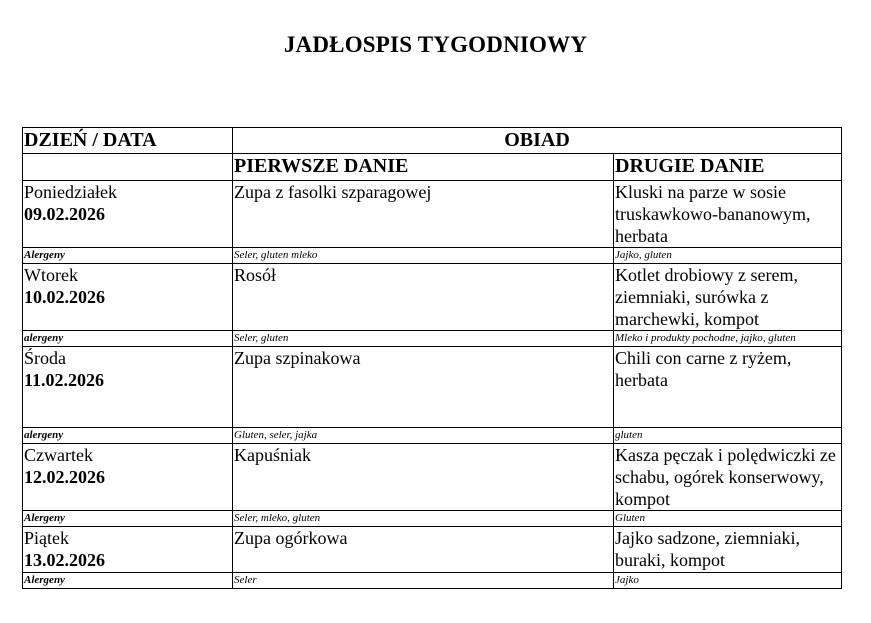 The width and height of the screenshot is (871, 623). I want to click on first-course: Kapuśniak, so click(423, 477).